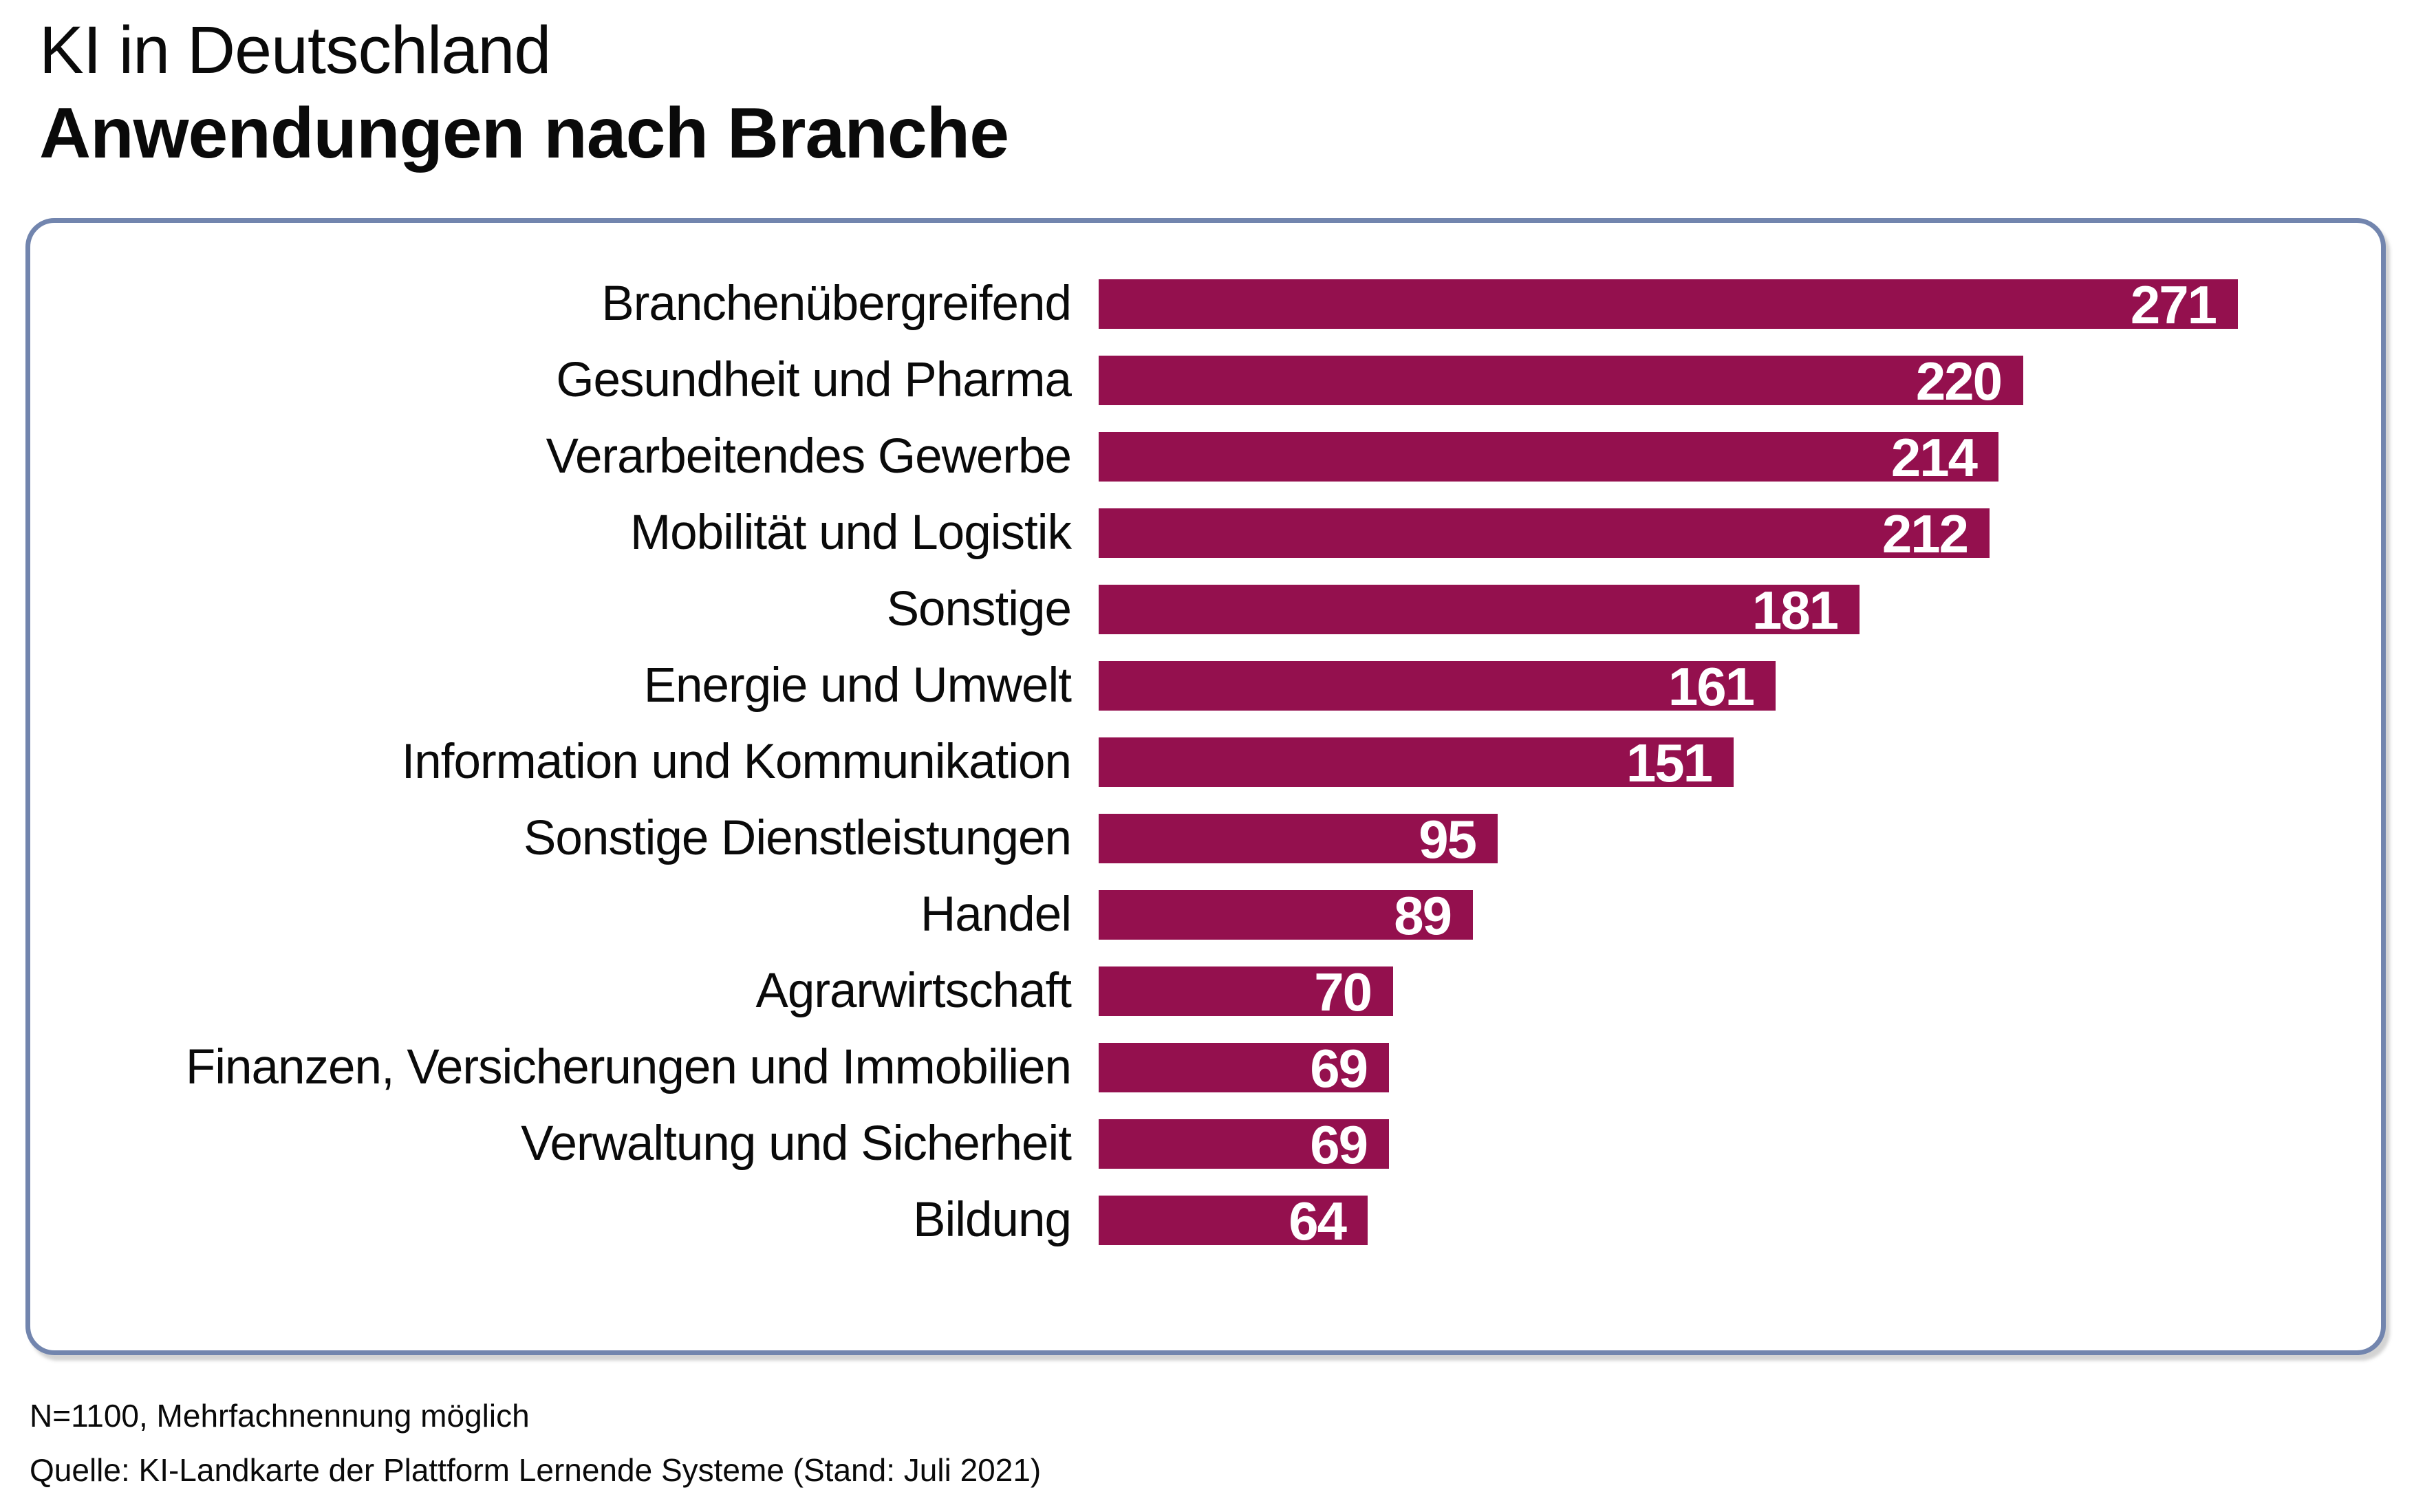 The image size is (2414, 1512). I want to click on page-title: KI in Deutschland, so click(295, 49).